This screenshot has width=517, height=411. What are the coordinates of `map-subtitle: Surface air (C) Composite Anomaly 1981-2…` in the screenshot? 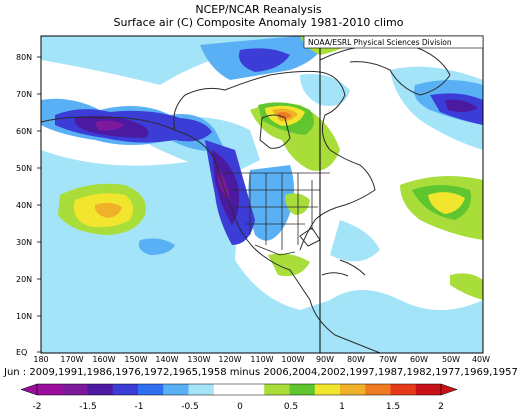 It's located at (258, 22).